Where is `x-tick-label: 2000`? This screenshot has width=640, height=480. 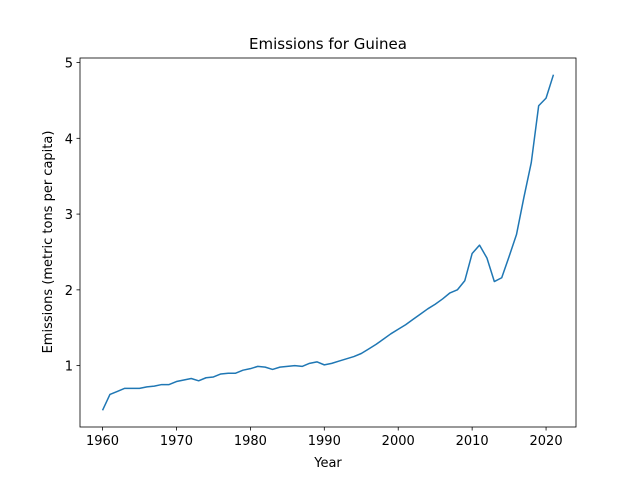 x-tick-label: 2000 is located at coordinates (398, 441).